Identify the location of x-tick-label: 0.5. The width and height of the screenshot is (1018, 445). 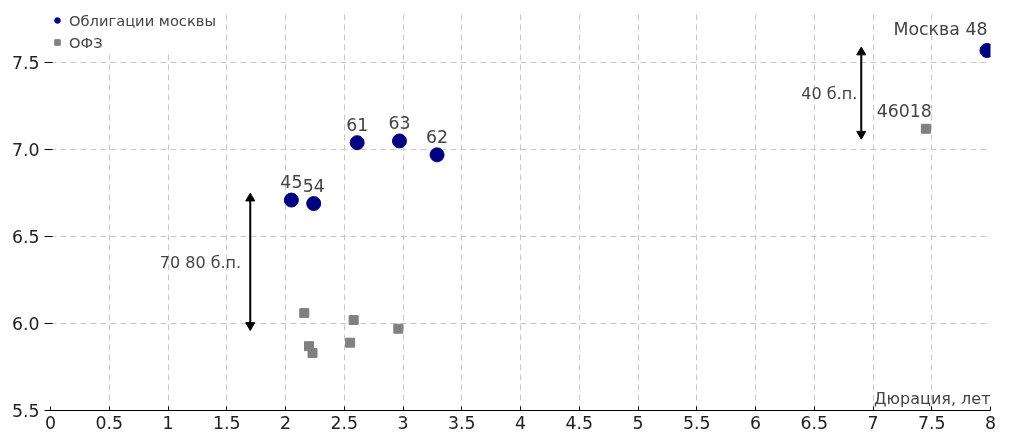
(109, 422).